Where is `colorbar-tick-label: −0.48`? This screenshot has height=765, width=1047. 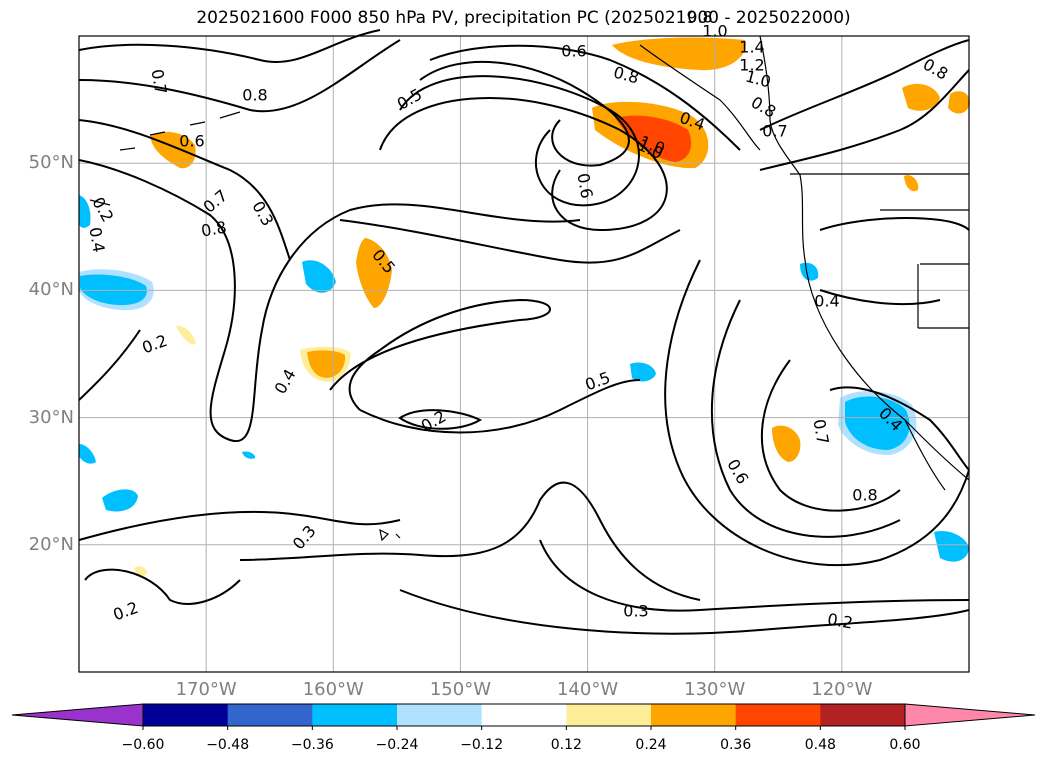
colorbar-tick-label: −0.48 is located at coordinates (228, 745).